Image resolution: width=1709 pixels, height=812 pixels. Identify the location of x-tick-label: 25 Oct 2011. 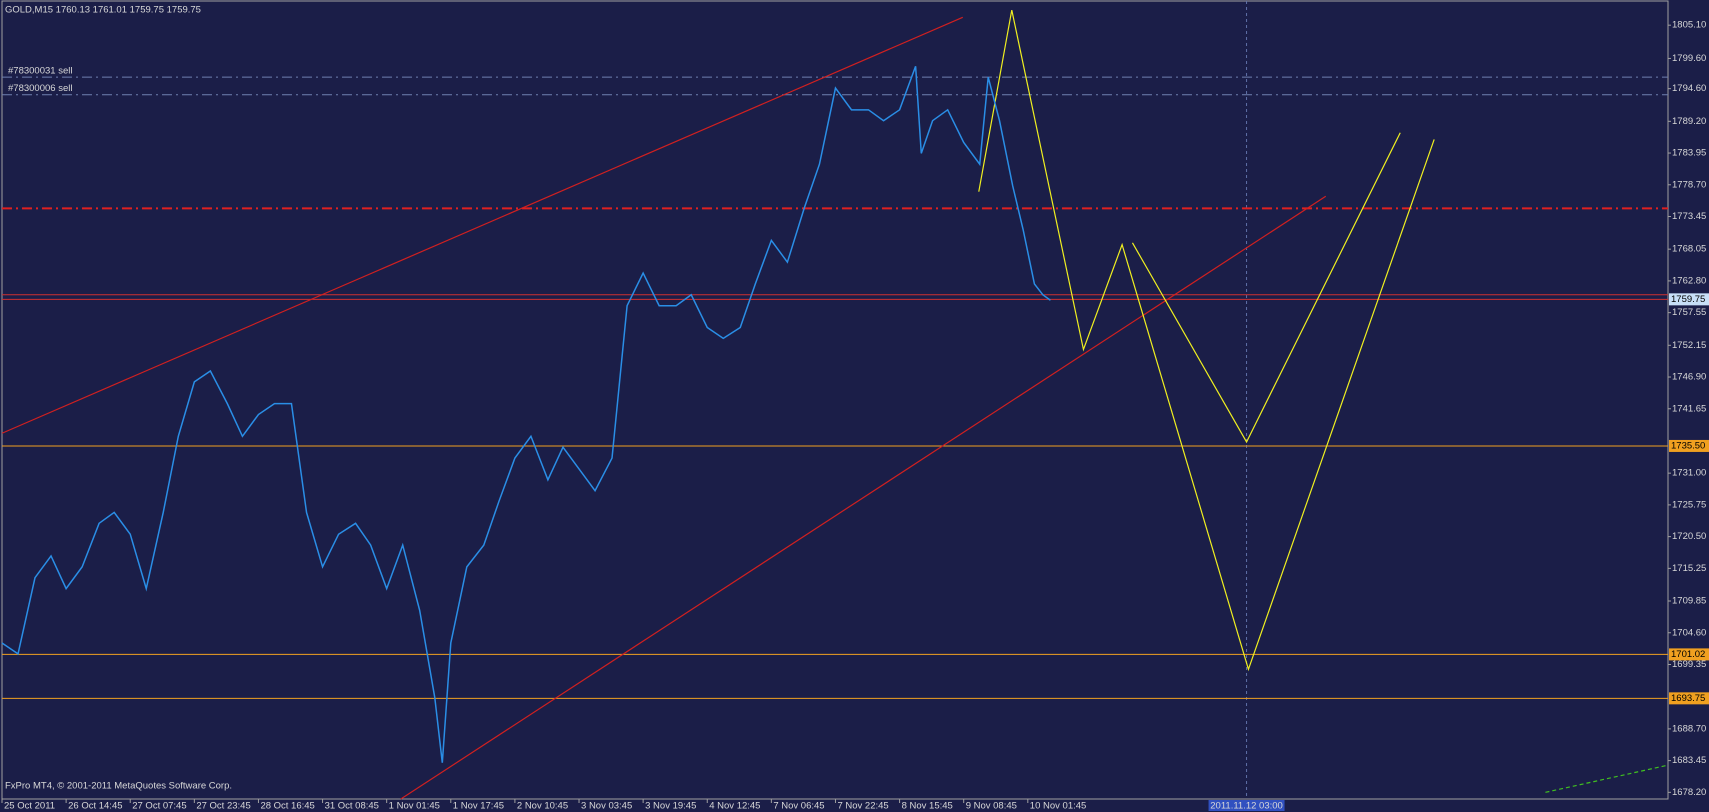
(29, 806).